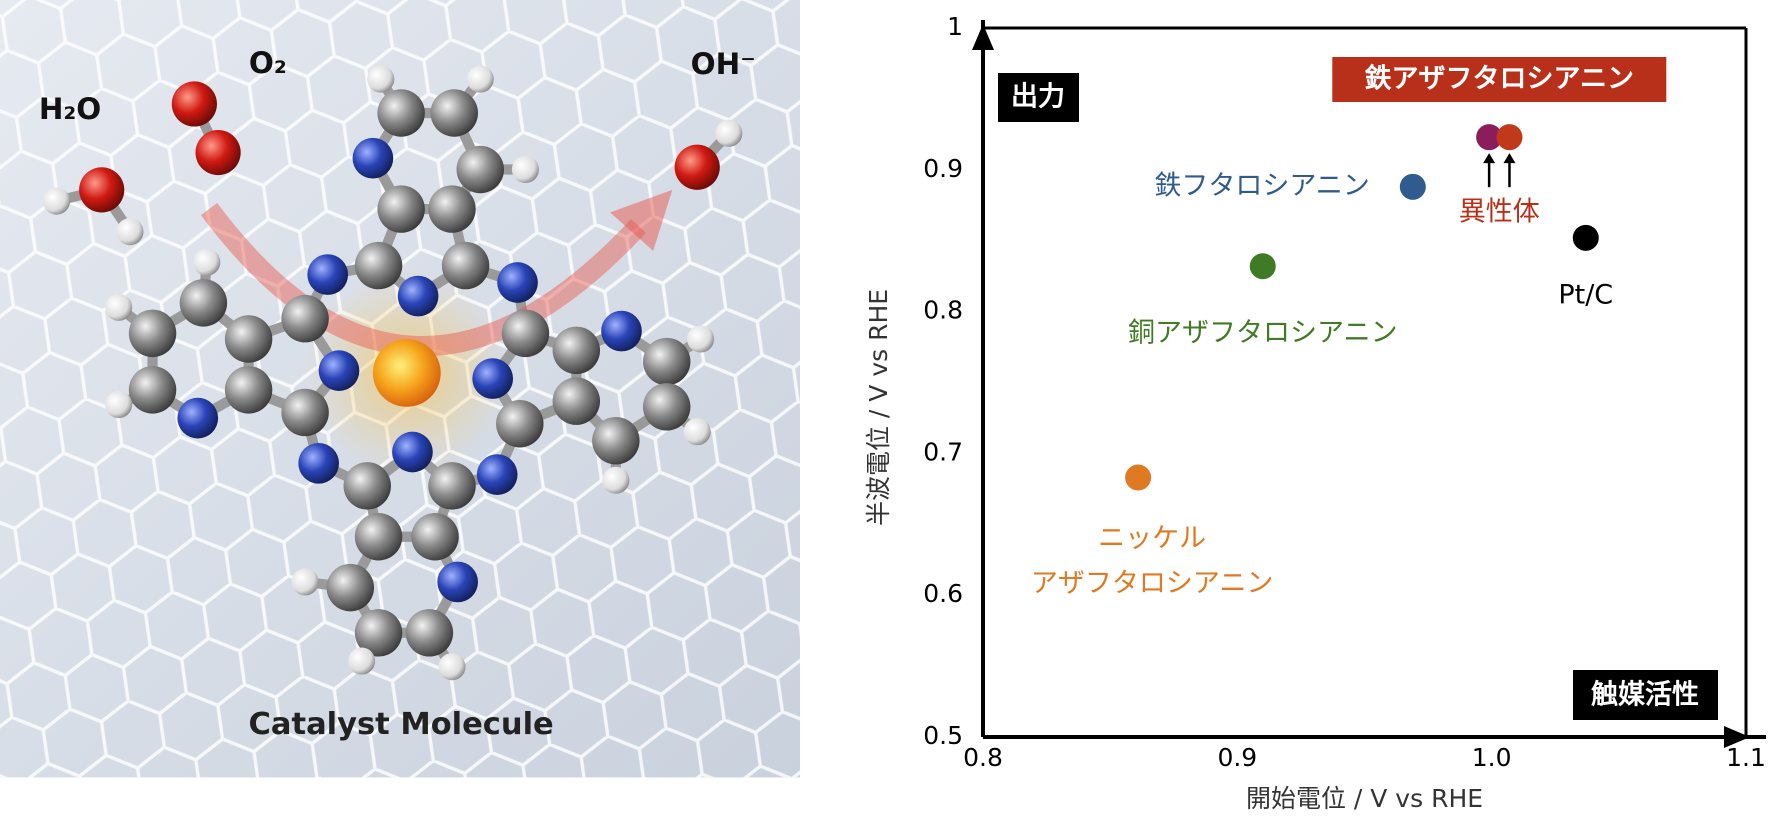 The height and width of the screenshot is (820, 1770). What do you see at coordinates (1746, 757) in the screenshot?
I see `x-tick-label: 1.1` at bounding box center [1746, 757].